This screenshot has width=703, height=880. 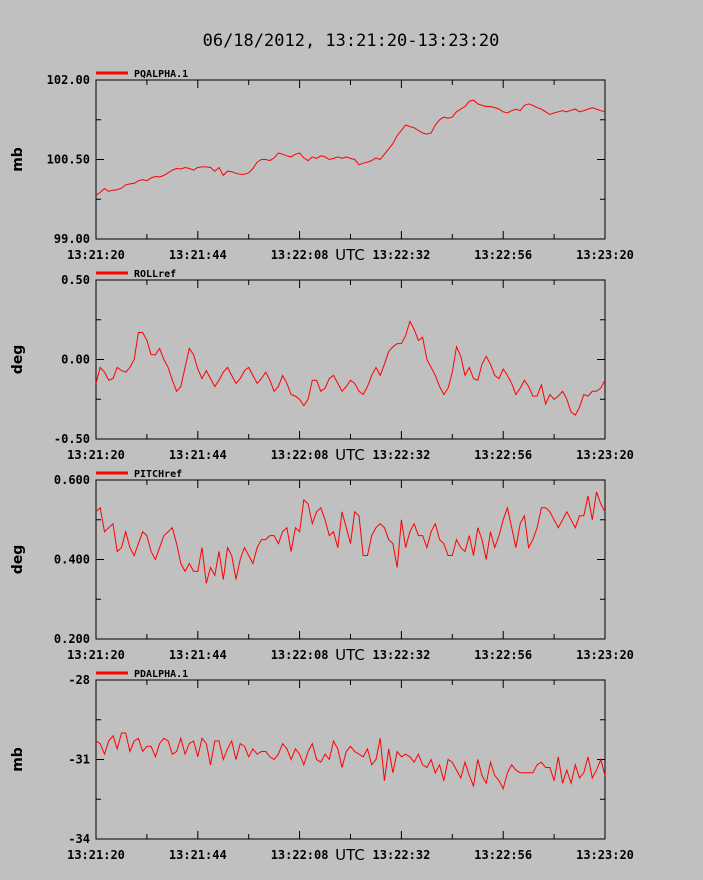 What do you see at coordinates (350, 537) in the screenshot?
I see `series-line-pitchref` at bounding box center [350, 537].